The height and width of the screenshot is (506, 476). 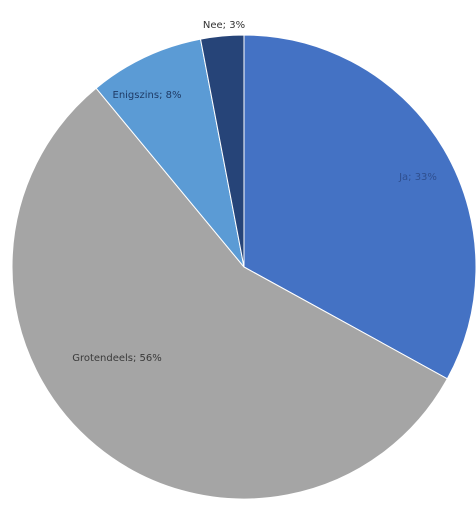 I want to click on pie-label-grotendeels: Grotendeels; 56%, so click(x=117, y=358).